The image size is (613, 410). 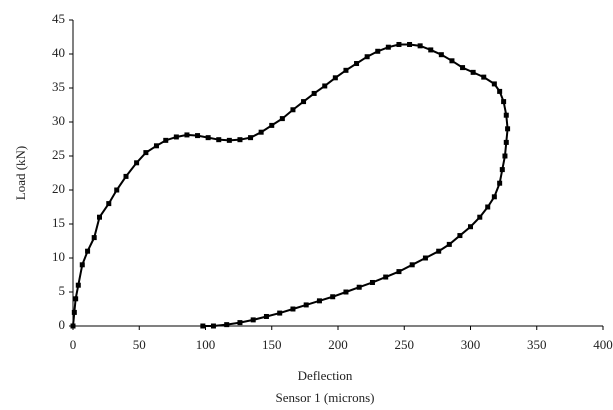 I want to click on y-tick-label: 5, so click(x=62, y=290).